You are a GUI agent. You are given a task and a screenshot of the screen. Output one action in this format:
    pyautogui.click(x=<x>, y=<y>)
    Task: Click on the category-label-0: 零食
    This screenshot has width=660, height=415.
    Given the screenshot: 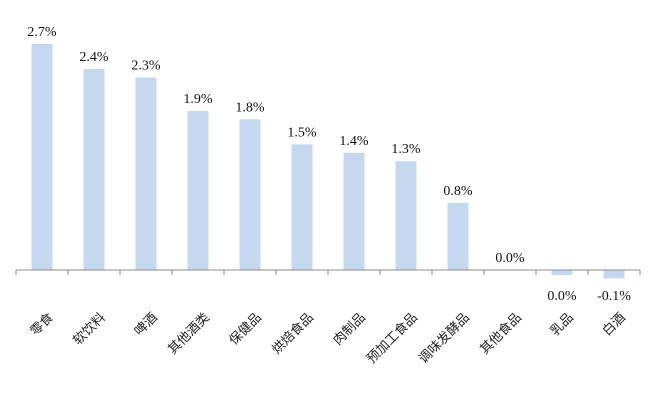 What is the action you would take?
    pyautogui.click(x=42, y=325)
    